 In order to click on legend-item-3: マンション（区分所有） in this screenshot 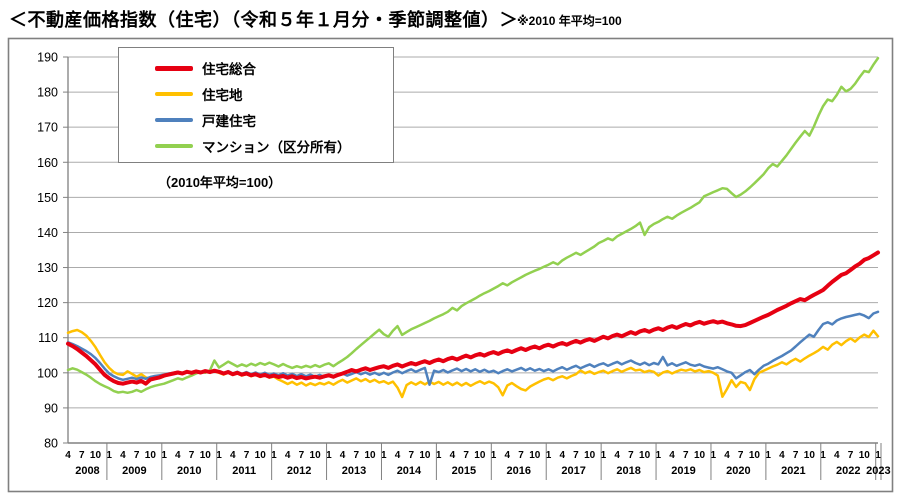, I will do `click(274, 146)`.